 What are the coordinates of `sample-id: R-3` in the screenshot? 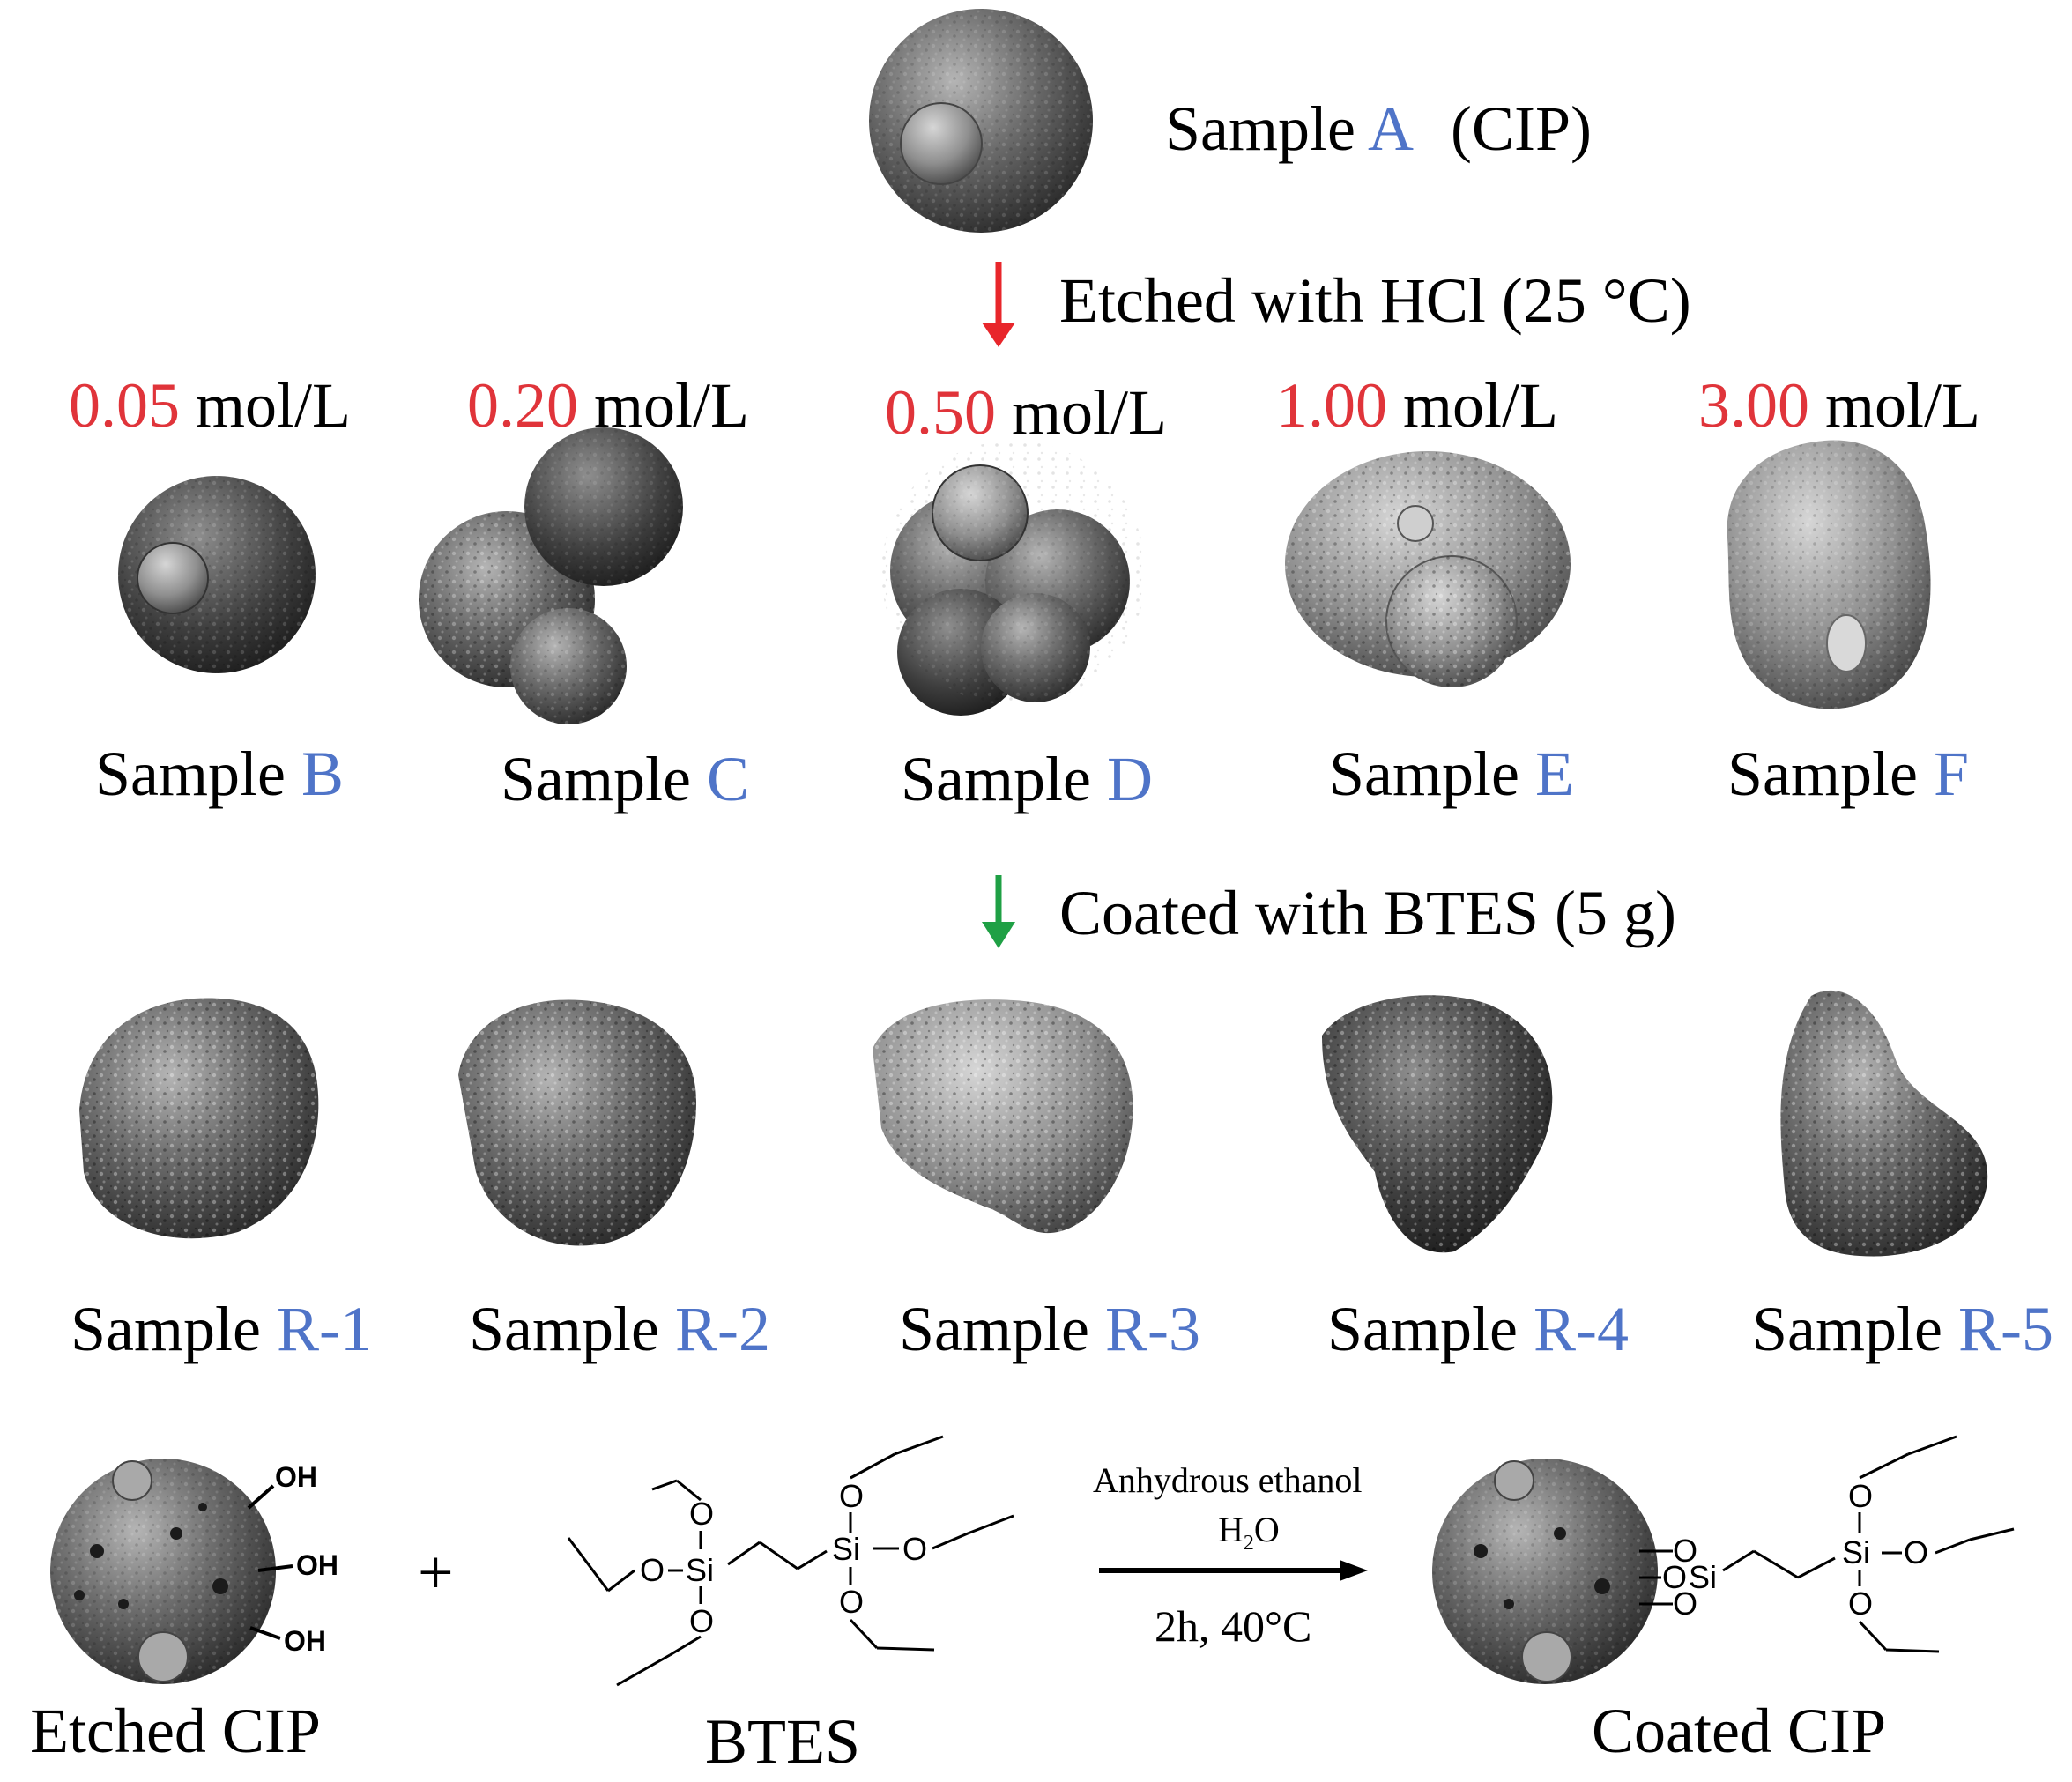 It's located at (1152, 1329).